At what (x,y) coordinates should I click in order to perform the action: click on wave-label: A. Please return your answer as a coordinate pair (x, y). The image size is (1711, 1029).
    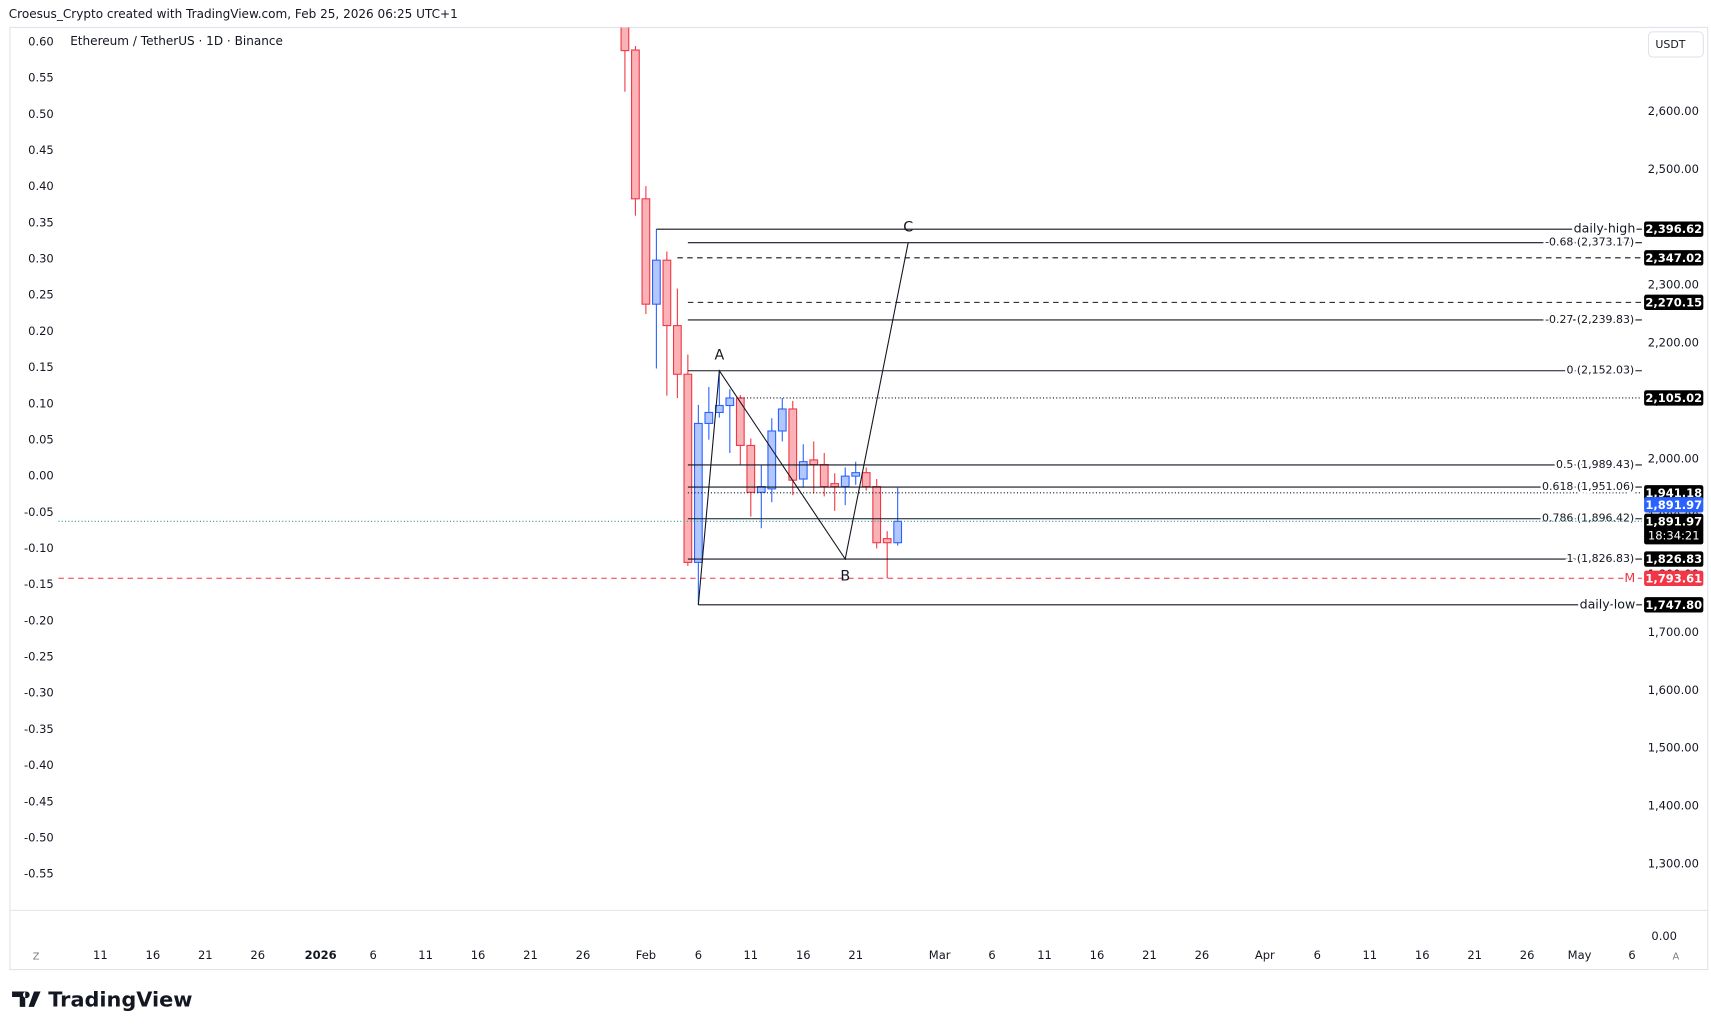
    Looking at the image, I should click on (719, 355).